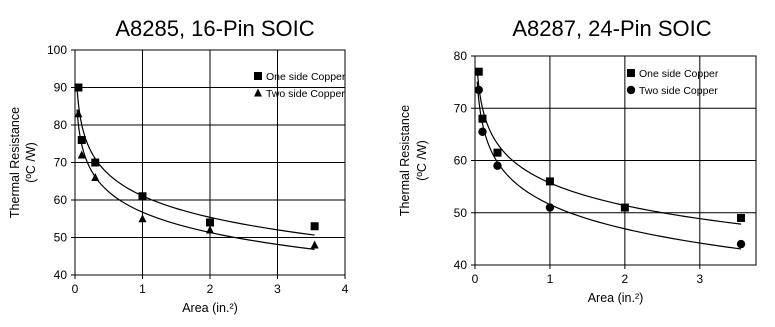 This screenshot has height=327, width=775. Describe the element at coordinates (210, 289) in the screenshot. I see `chart1-x-tick-label: 2` at that location.